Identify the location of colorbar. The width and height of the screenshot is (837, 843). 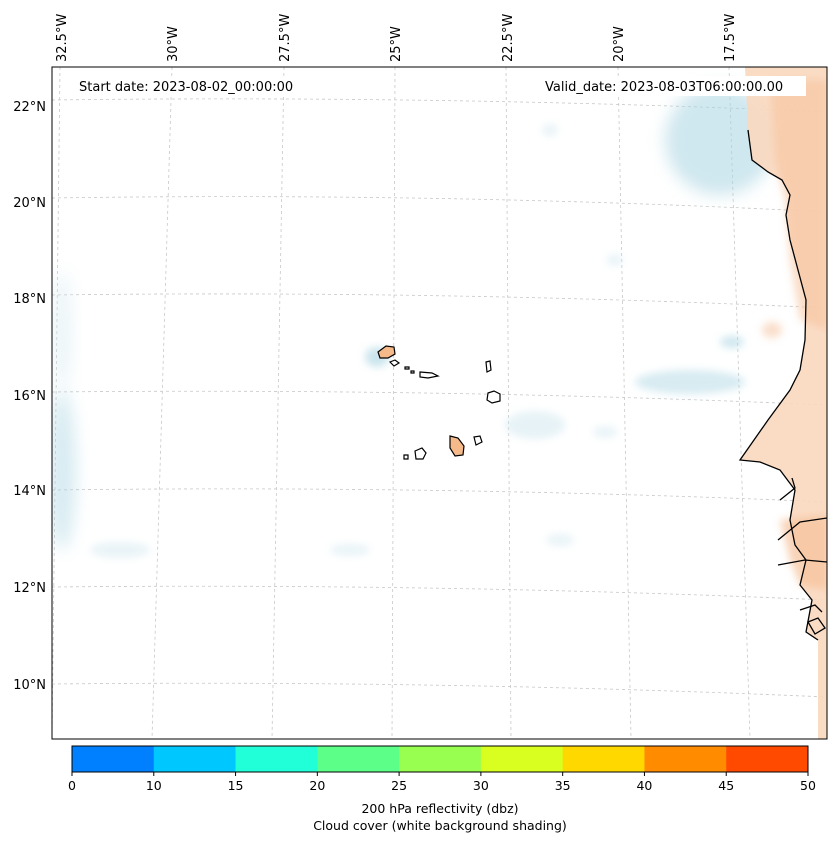
(440, 759).